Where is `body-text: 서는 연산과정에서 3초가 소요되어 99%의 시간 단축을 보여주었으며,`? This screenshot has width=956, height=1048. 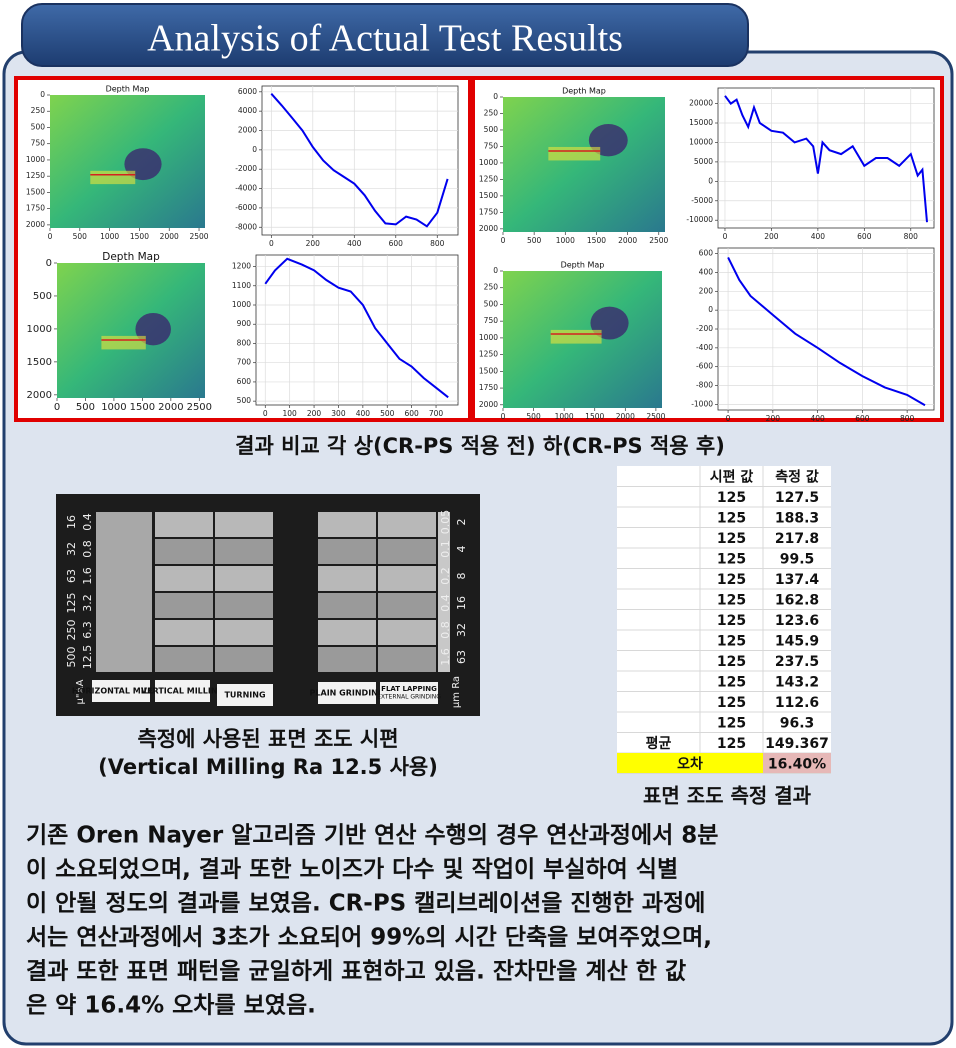 body-text: 서는 연산과정에서 3초가 소요되어 99%의 시간 단축을 보여주었으며, is located at coordinates (369, 938).